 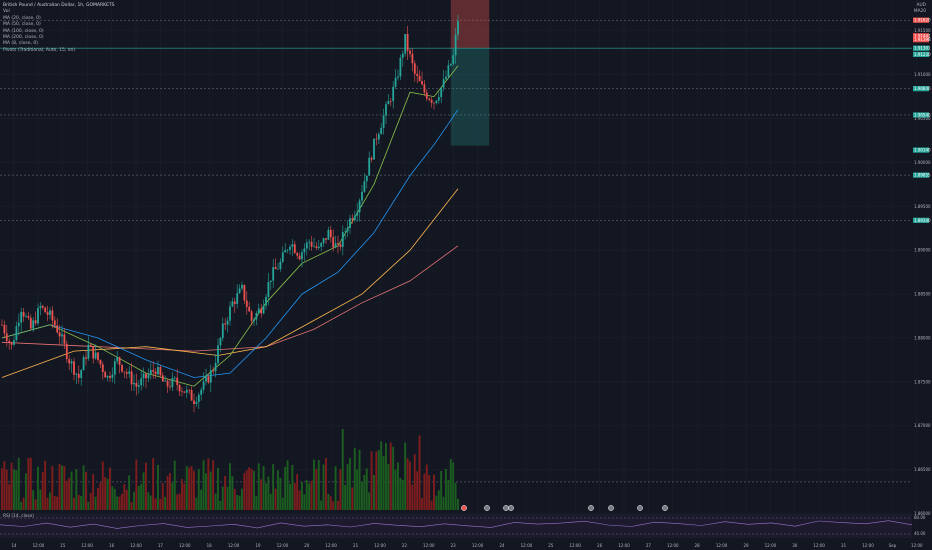 I want to click on price-tick-label: 1.87000, so click(x=922, y=425).